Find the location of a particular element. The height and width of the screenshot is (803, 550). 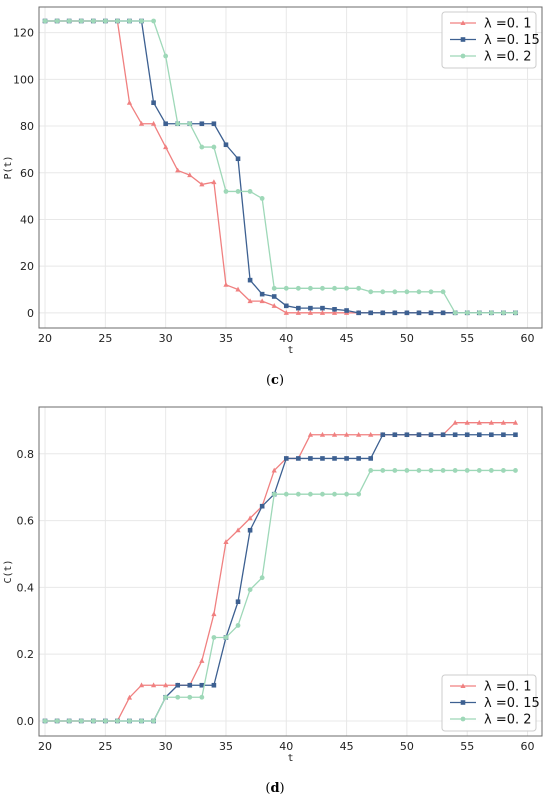

legend: λ =0. 1λ =0. 15 λ =0. 2 is located at coordinates (490, 703).